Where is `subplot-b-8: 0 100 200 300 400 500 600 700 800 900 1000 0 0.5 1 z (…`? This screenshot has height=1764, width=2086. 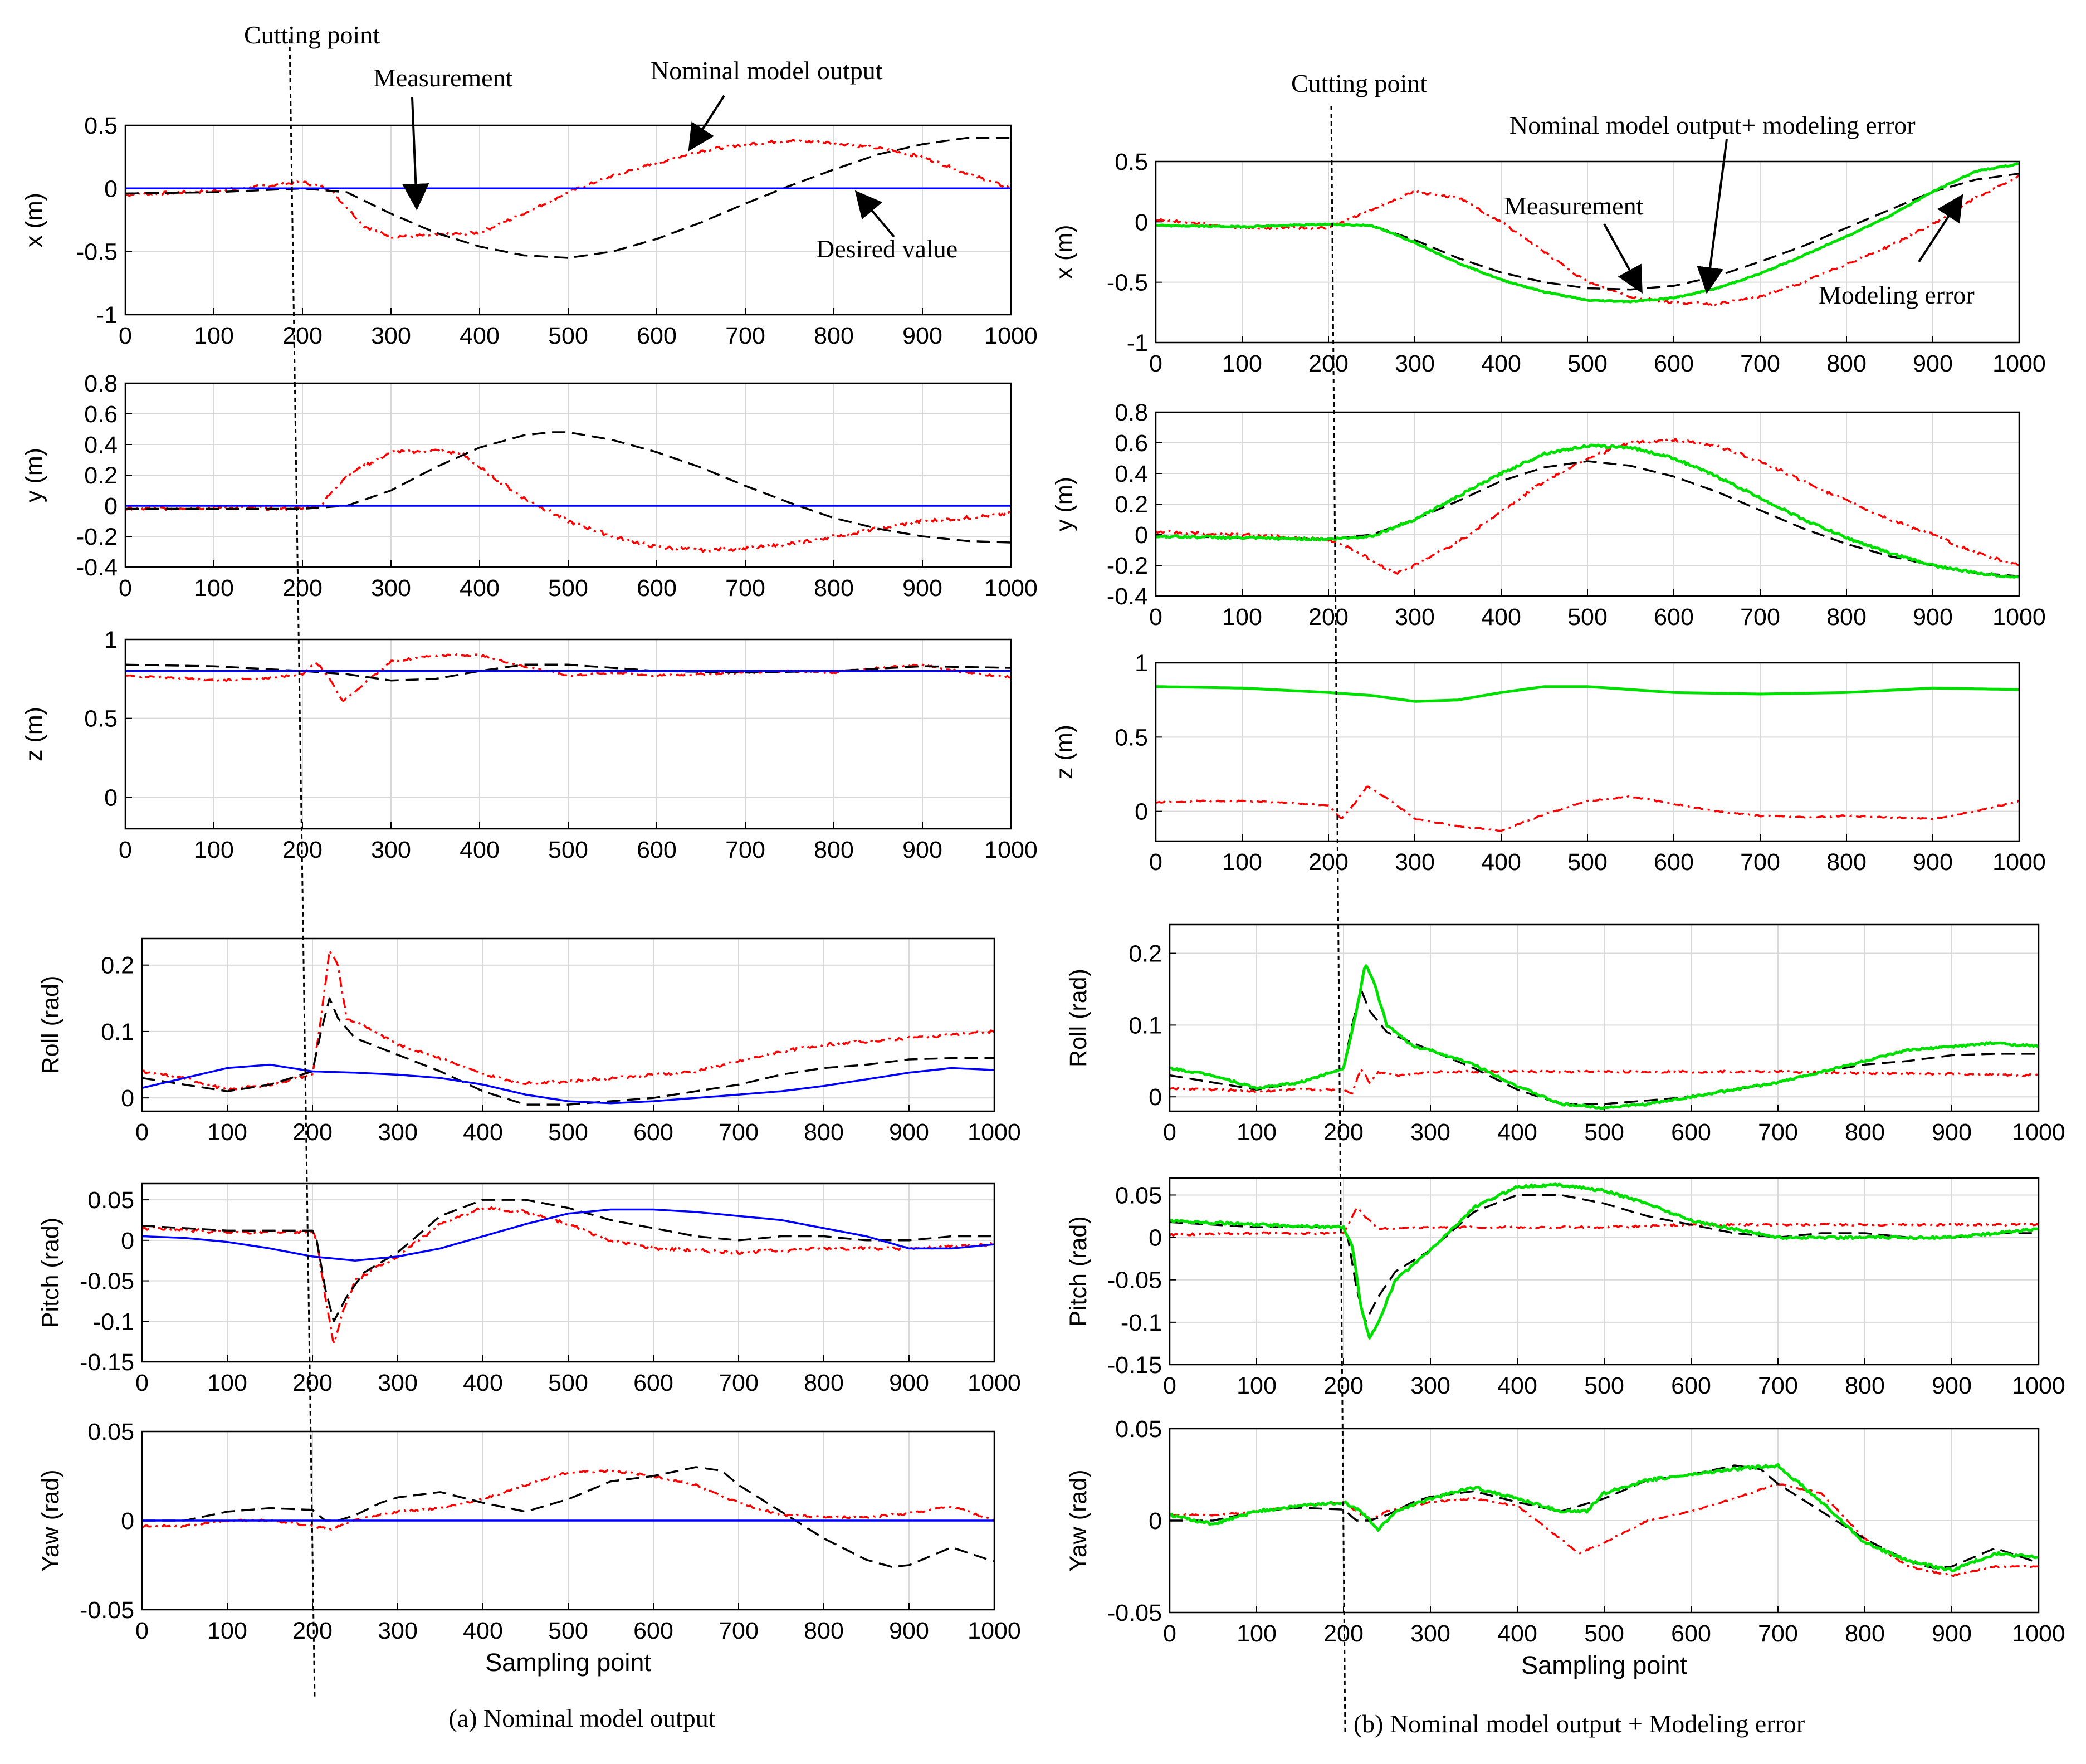
subplot-b-8: 0 100 200 300 400 500 600 700 800 900 1000 0 0.5 1 z (… is located at coordinates (1548, 763).